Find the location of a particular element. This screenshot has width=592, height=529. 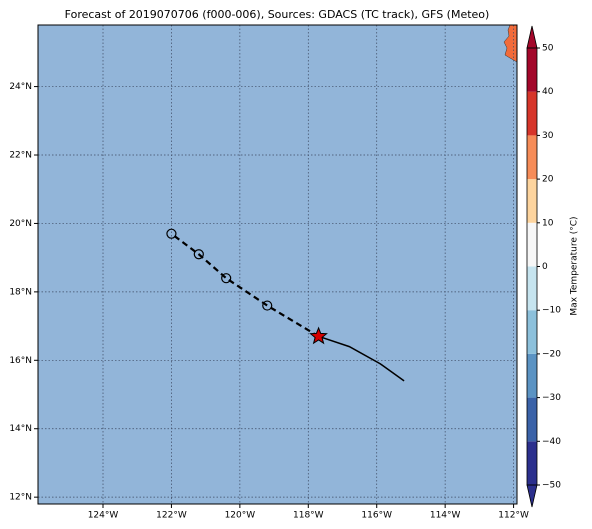

land is located at coordinates (510, 44).